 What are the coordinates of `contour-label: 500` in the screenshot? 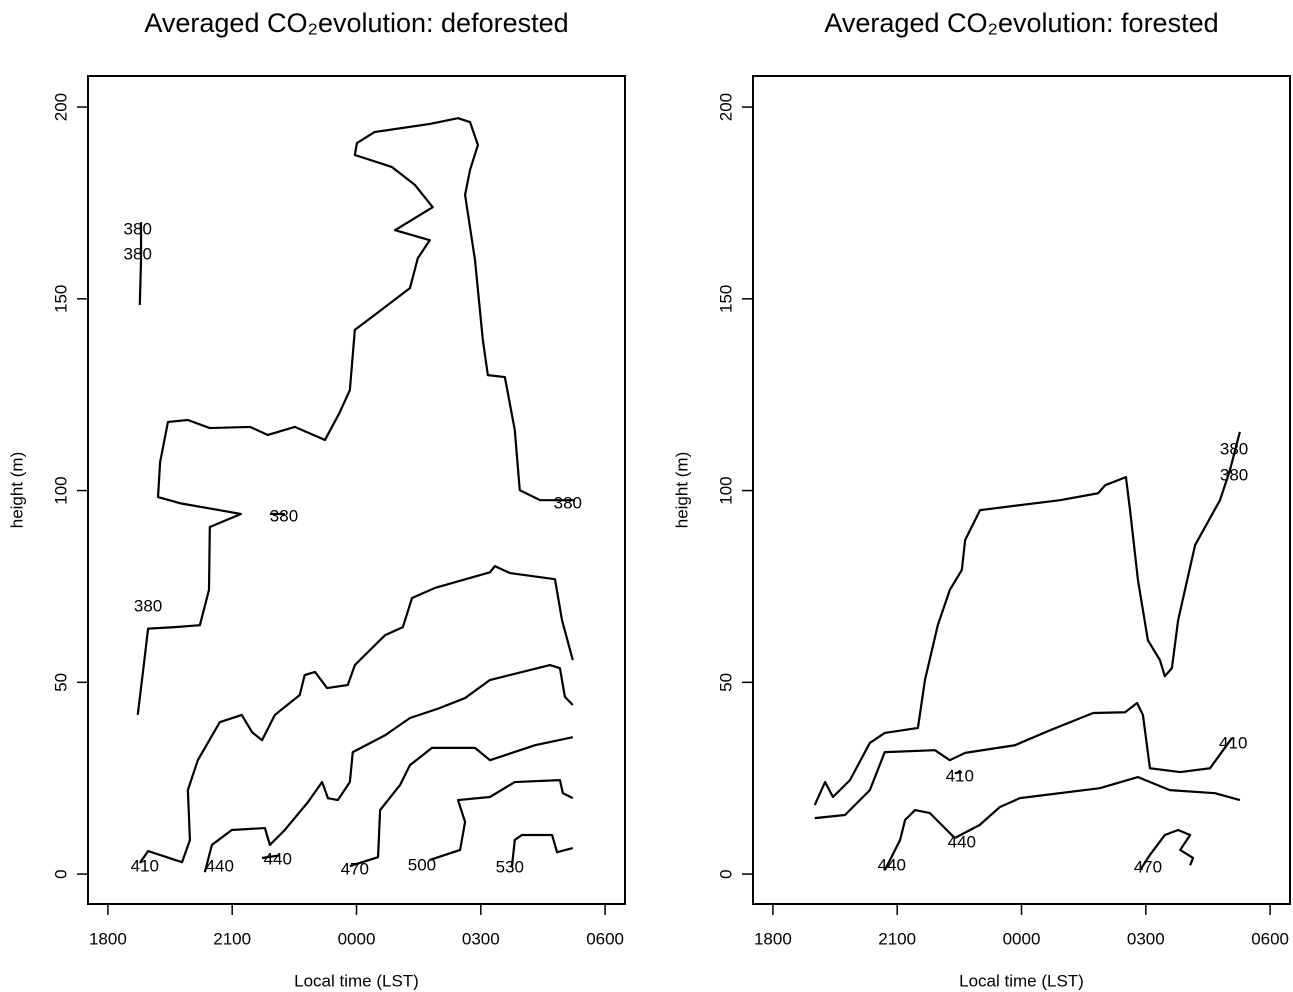 It's located at (422, 865).